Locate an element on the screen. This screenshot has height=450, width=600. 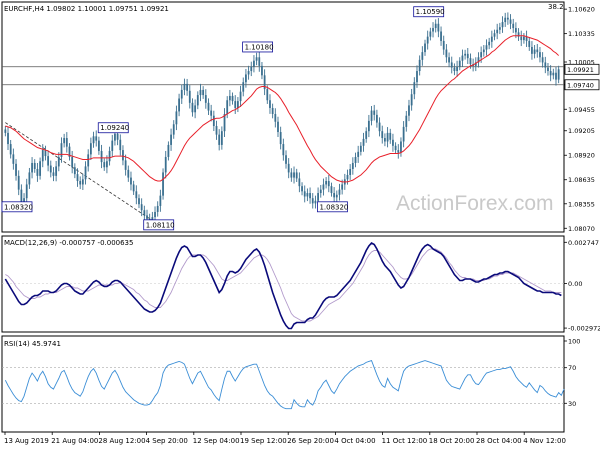
level-price-label: 1.09740 is located at coordinates (580, 85).